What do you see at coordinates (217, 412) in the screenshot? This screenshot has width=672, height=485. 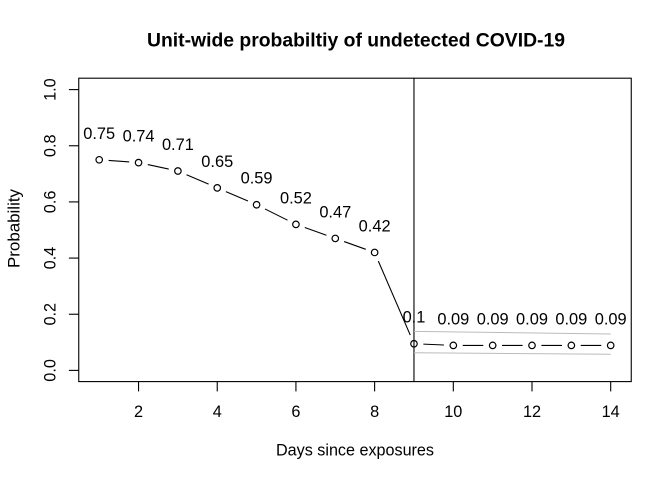 I see `svg-text: 4` at bounding box center [217, 412].